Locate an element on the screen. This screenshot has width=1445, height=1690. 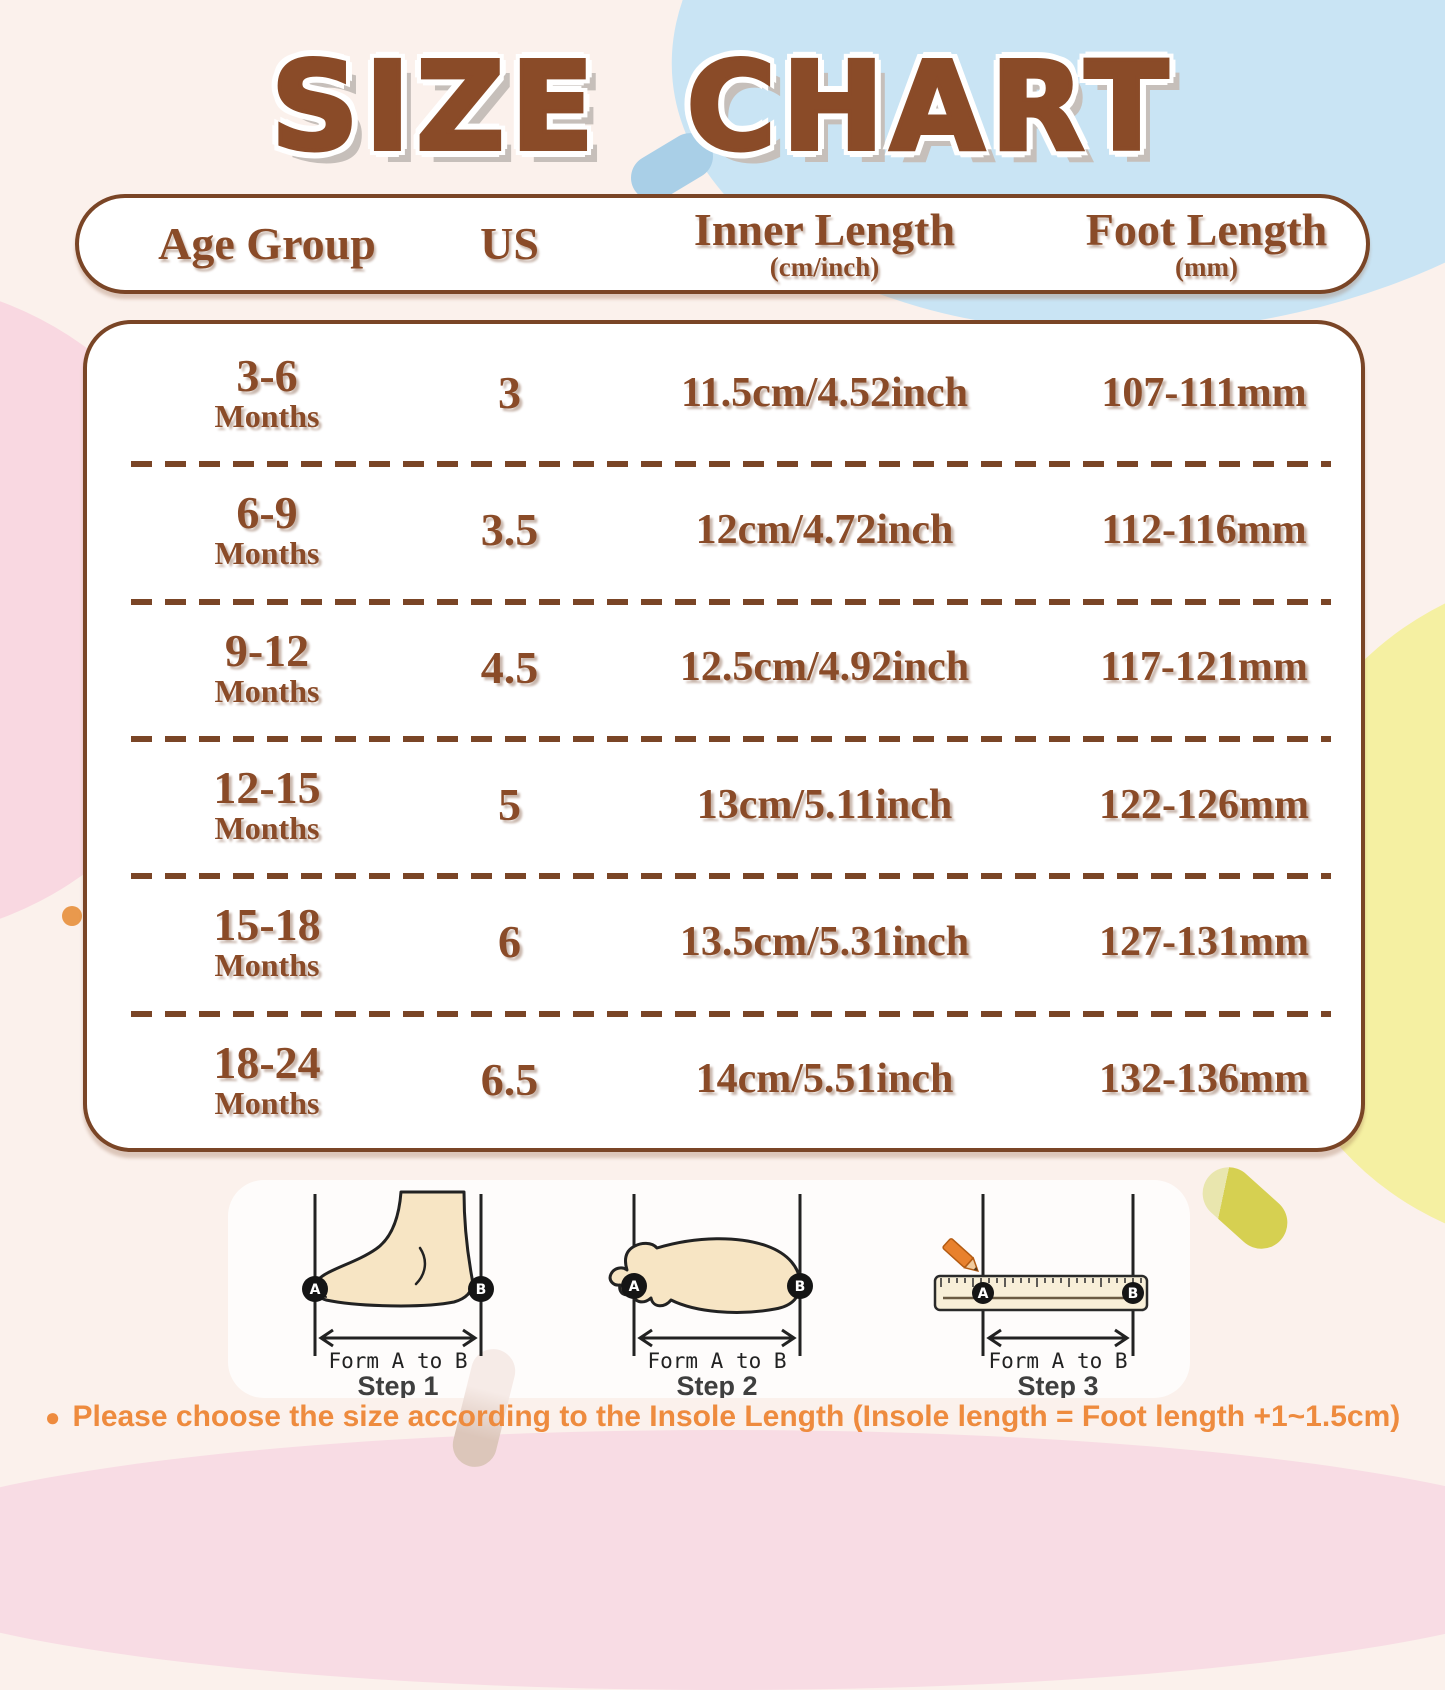
us-size: 5 is located at coordinates (509, 805).